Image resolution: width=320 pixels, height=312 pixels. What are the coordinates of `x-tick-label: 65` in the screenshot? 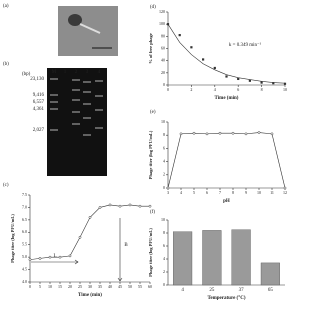 It's located at (271, 290).